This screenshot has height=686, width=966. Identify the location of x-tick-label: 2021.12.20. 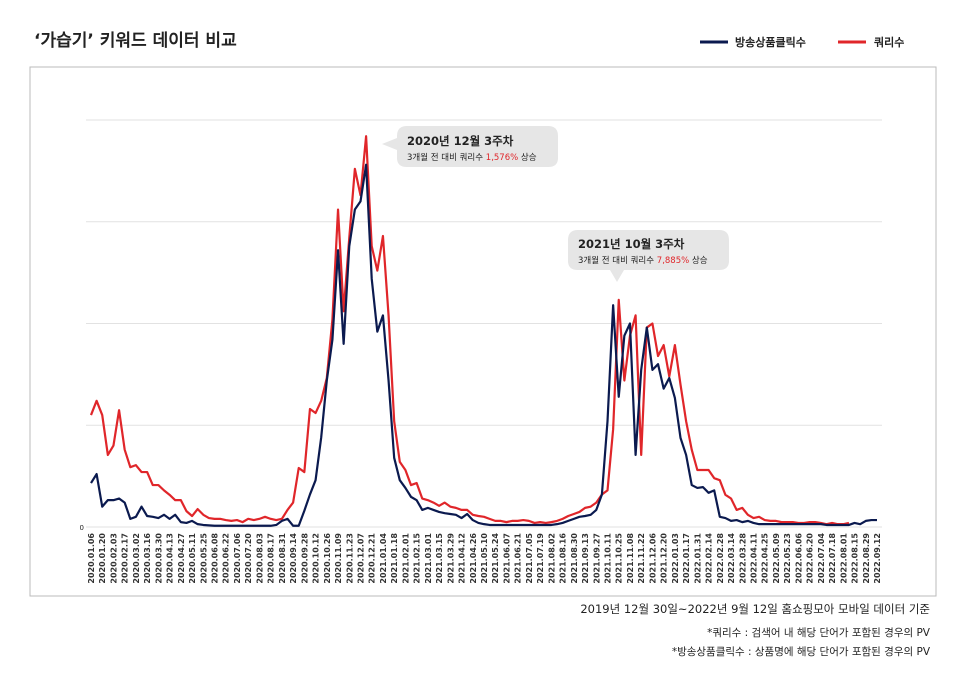
(664, 558).